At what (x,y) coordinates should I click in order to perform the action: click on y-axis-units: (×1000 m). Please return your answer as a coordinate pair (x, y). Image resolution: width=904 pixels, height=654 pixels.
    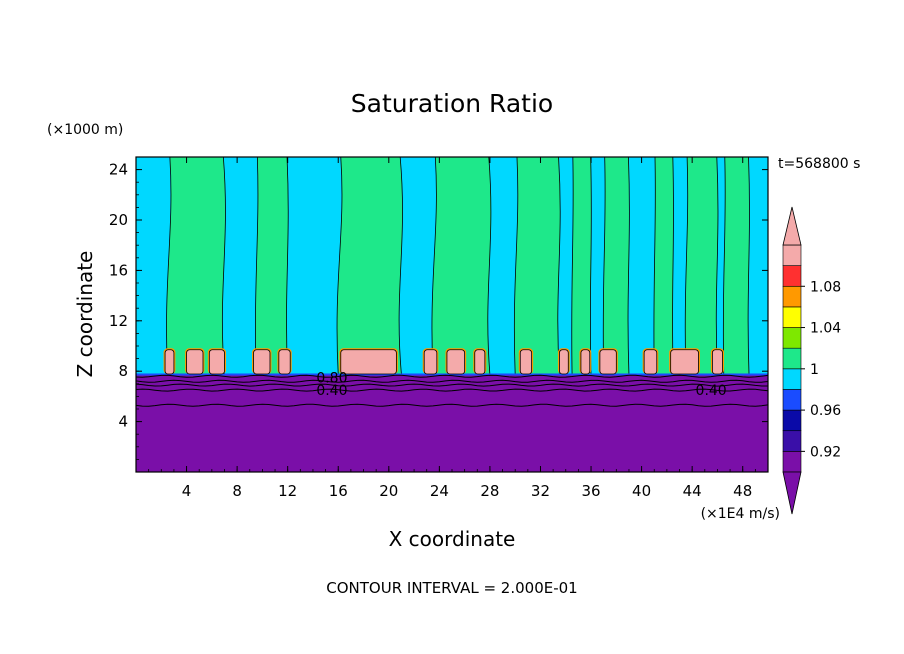
    Looking at the image, I should click on (85, 130).